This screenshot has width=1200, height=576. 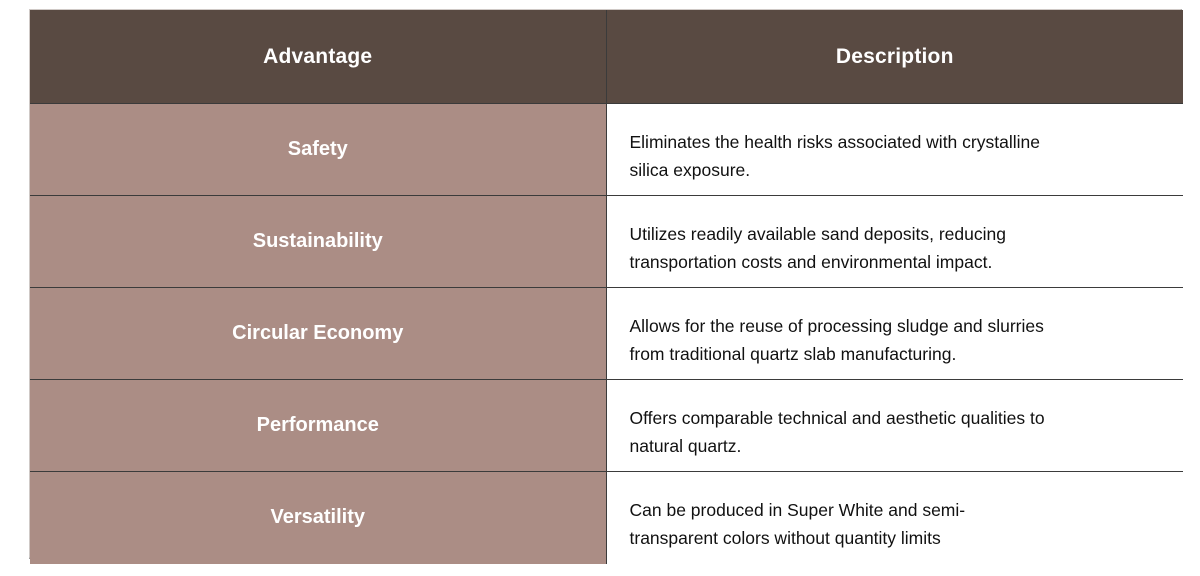 What do you see at coordinates (318, 57) in the screenshot?
I see `column-header-advantage: Advantage` at bounding box center [318, 57].